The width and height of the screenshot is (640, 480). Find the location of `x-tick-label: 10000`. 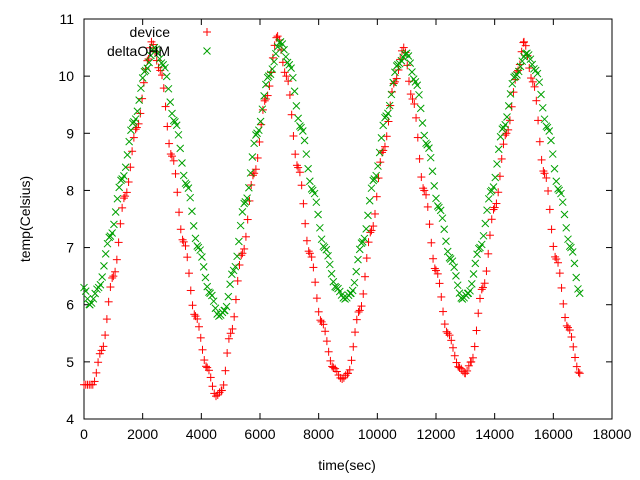

x-tick-label: 10000 is located at coordinates (377, 434).